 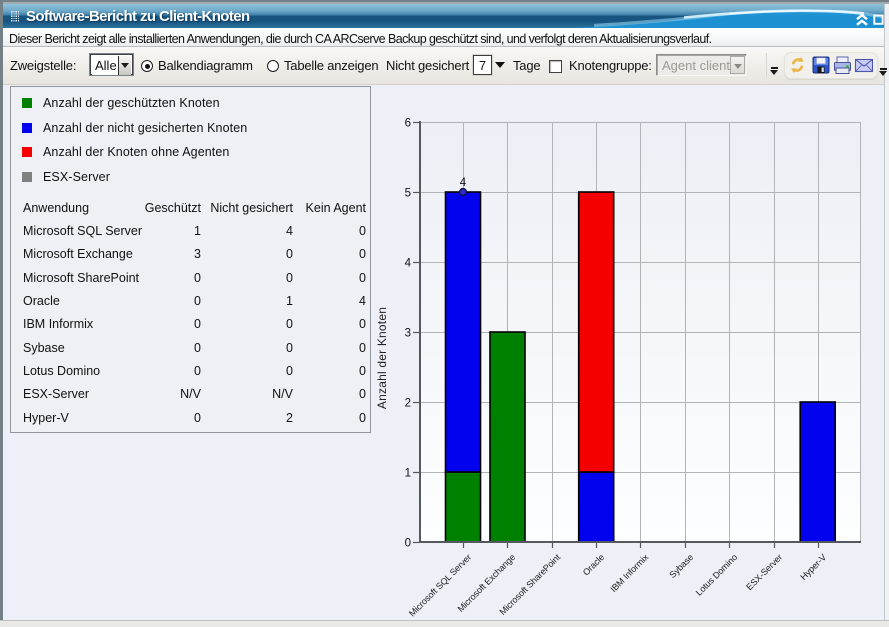 What do you see at coordinates (382, 358) in the screenshot?
I see `svg-text: Anzahl der Knoten` at bounding box center [382, 358].